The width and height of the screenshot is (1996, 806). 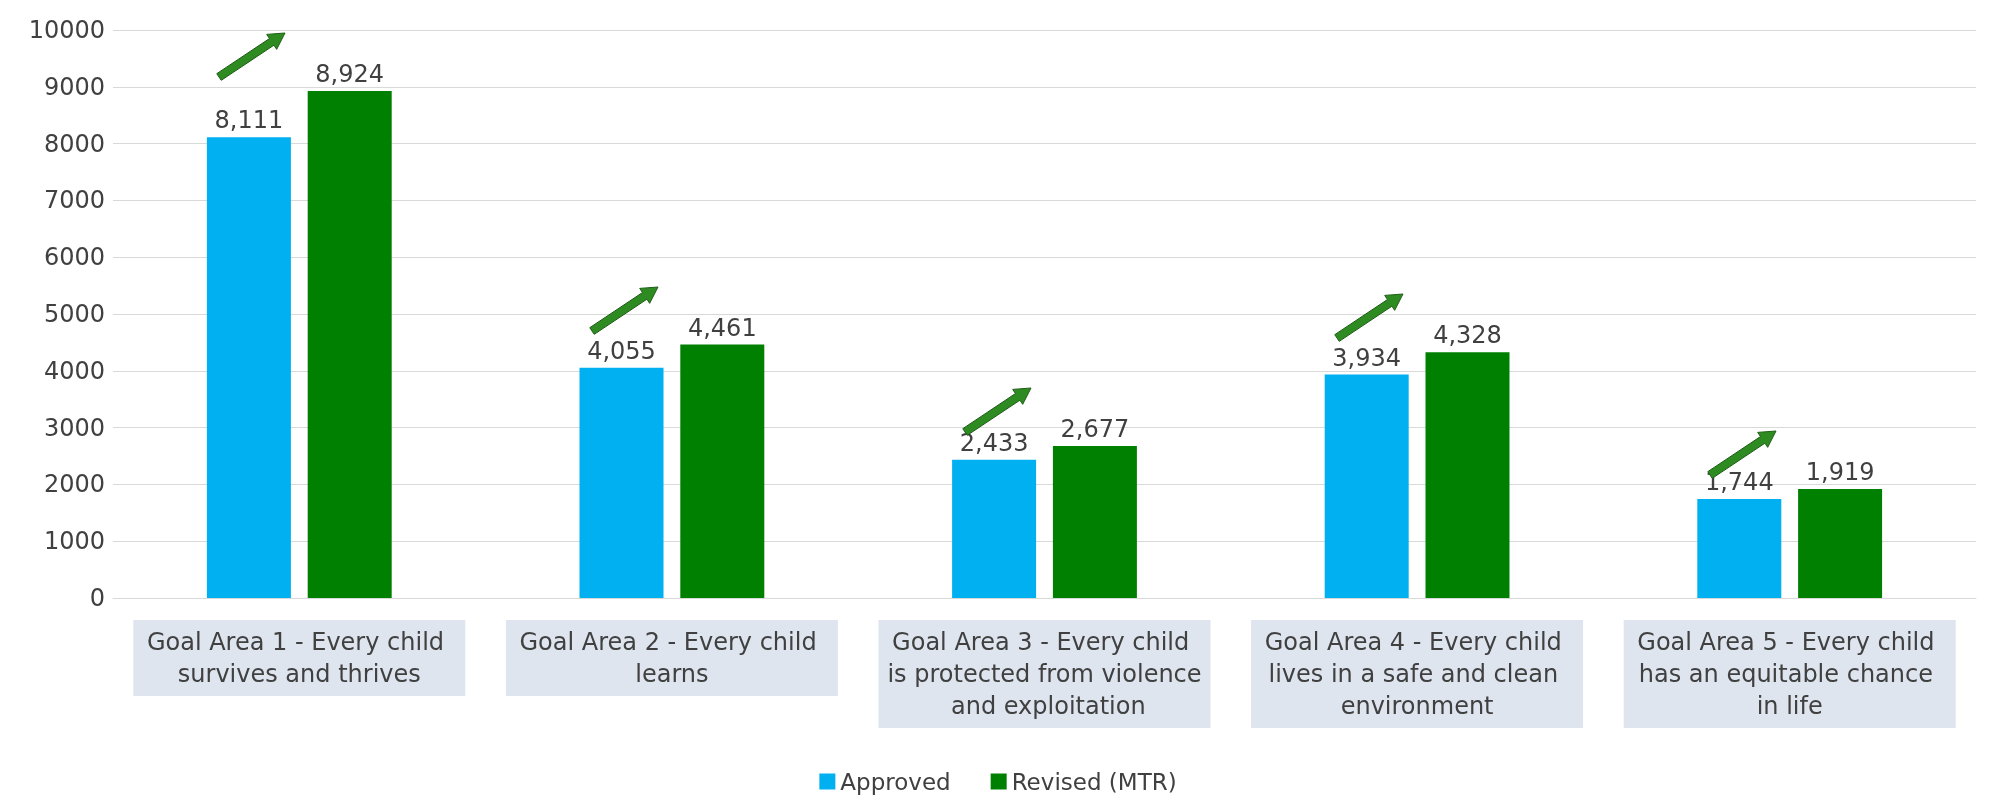 I want to click on data-label: 3,934, so click(x=1367, y=357).